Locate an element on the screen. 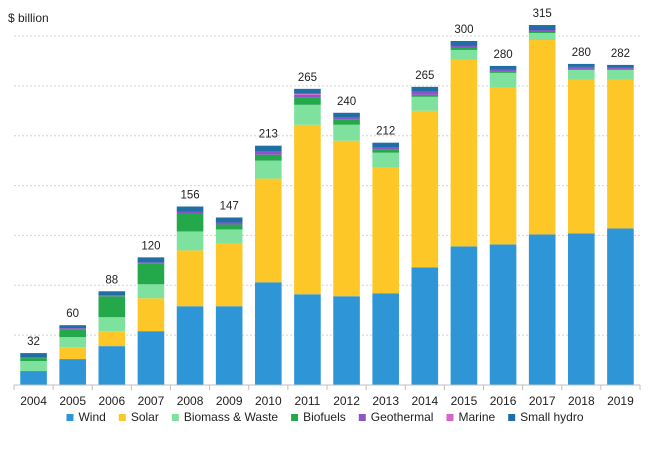  bar-segment-biofuels-2004 is located at coordinates (33, 360).